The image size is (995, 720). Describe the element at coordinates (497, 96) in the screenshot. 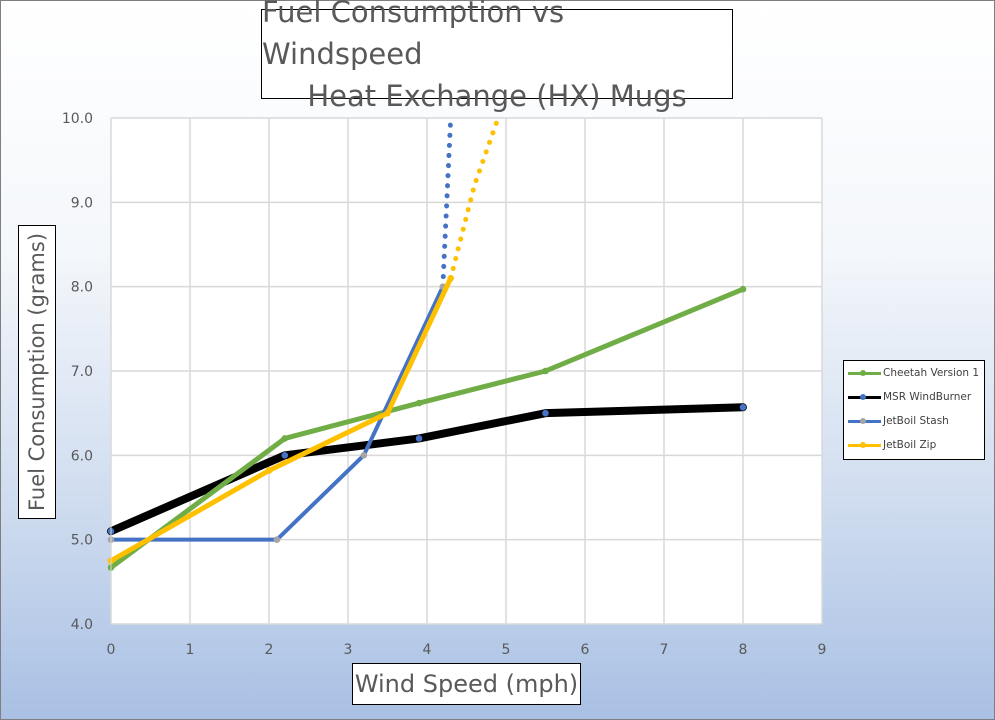

I see `chart-title-line2: Heat Exchange (HX) Mugs` at that location.